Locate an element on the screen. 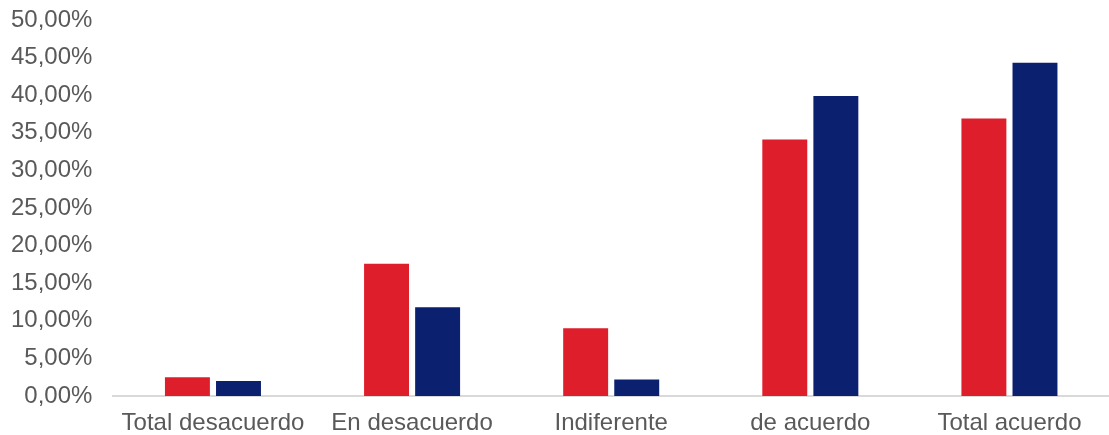 The width and height of the screenshot is (1109, 435). y-tick-label: 20,00% is located at coordinates (51, 244).